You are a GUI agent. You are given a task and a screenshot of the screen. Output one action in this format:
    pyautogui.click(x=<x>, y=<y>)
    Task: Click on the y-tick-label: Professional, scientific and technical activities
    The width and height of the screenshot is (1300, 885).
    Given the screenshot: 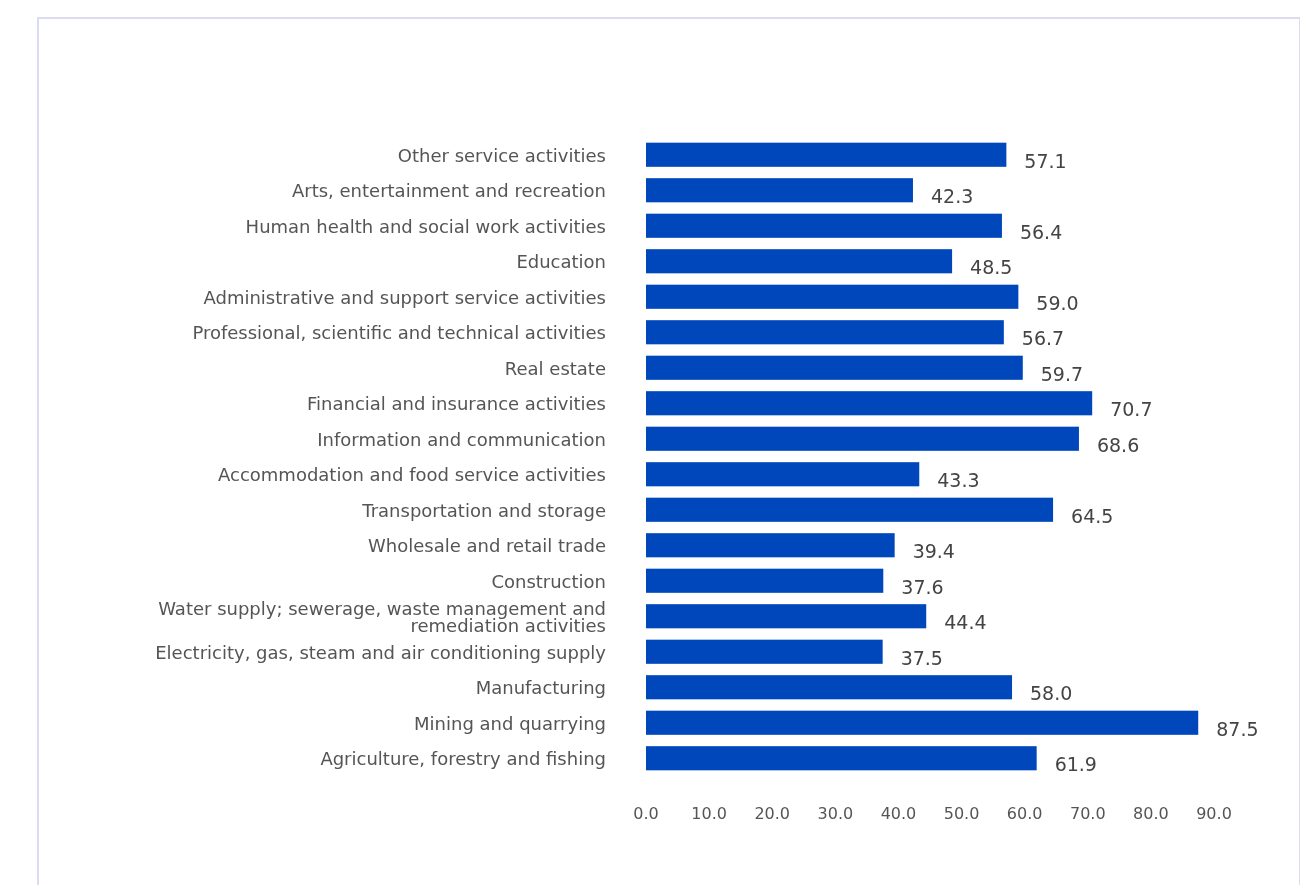 What is the action you would take?
    pyautogui.click(x=399, y=332)
    